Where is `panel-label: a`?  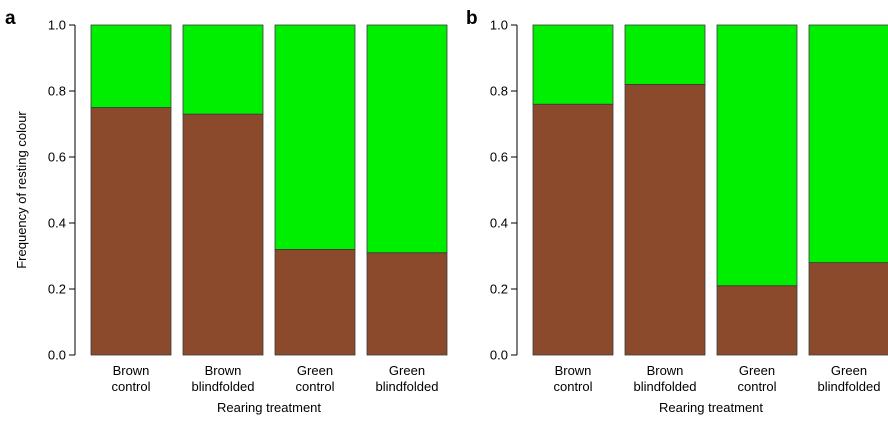 panel-label: a is located at coordinates (10, 18).